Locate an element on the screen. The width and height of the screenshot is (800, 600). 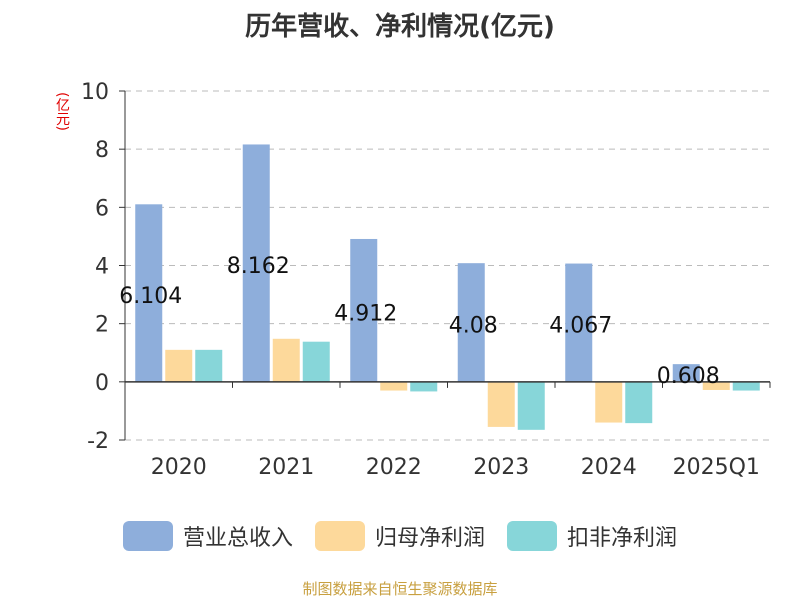
x-tick-label: 2020 is located at coordinates (179, 467).